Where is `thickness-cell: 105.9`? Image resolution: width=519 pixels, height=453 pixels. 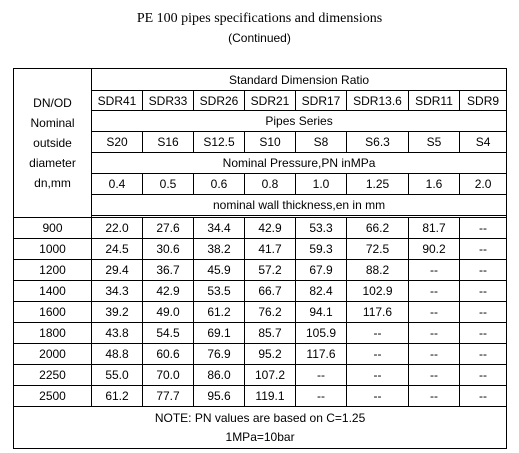
thickness-cell: 105.9 is located at coordinates (321, 333).